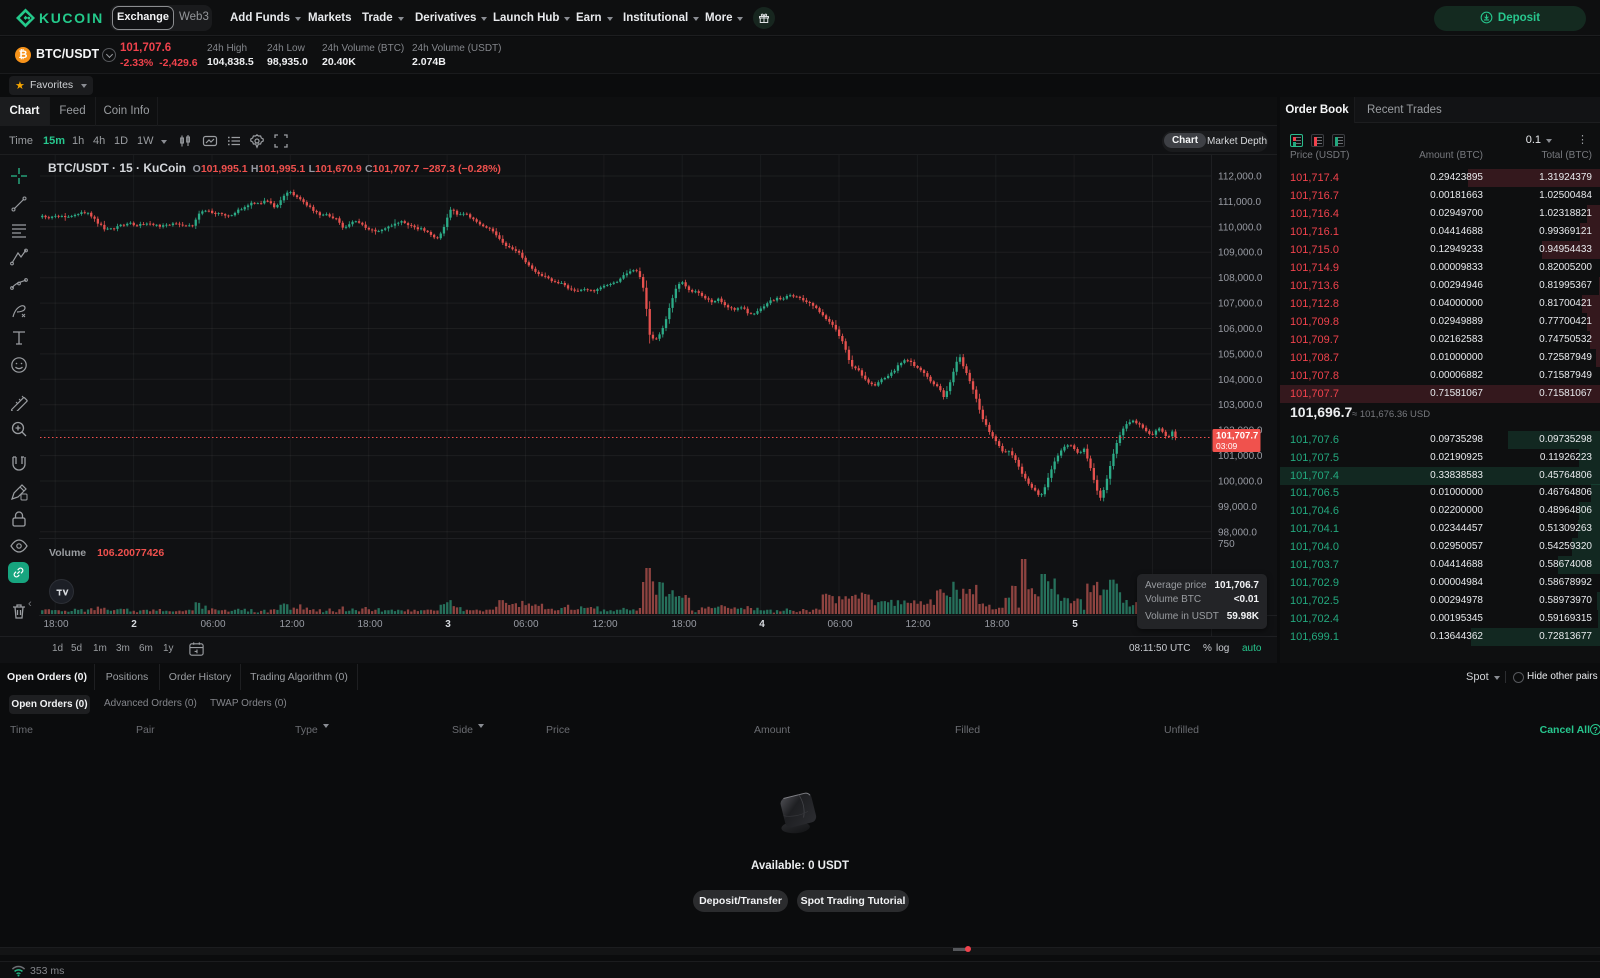  What do you see at coordinates (1240, 278) in the screenshot?
I see `svg-text: 108,000.0` at bounding box center [1240, 278].